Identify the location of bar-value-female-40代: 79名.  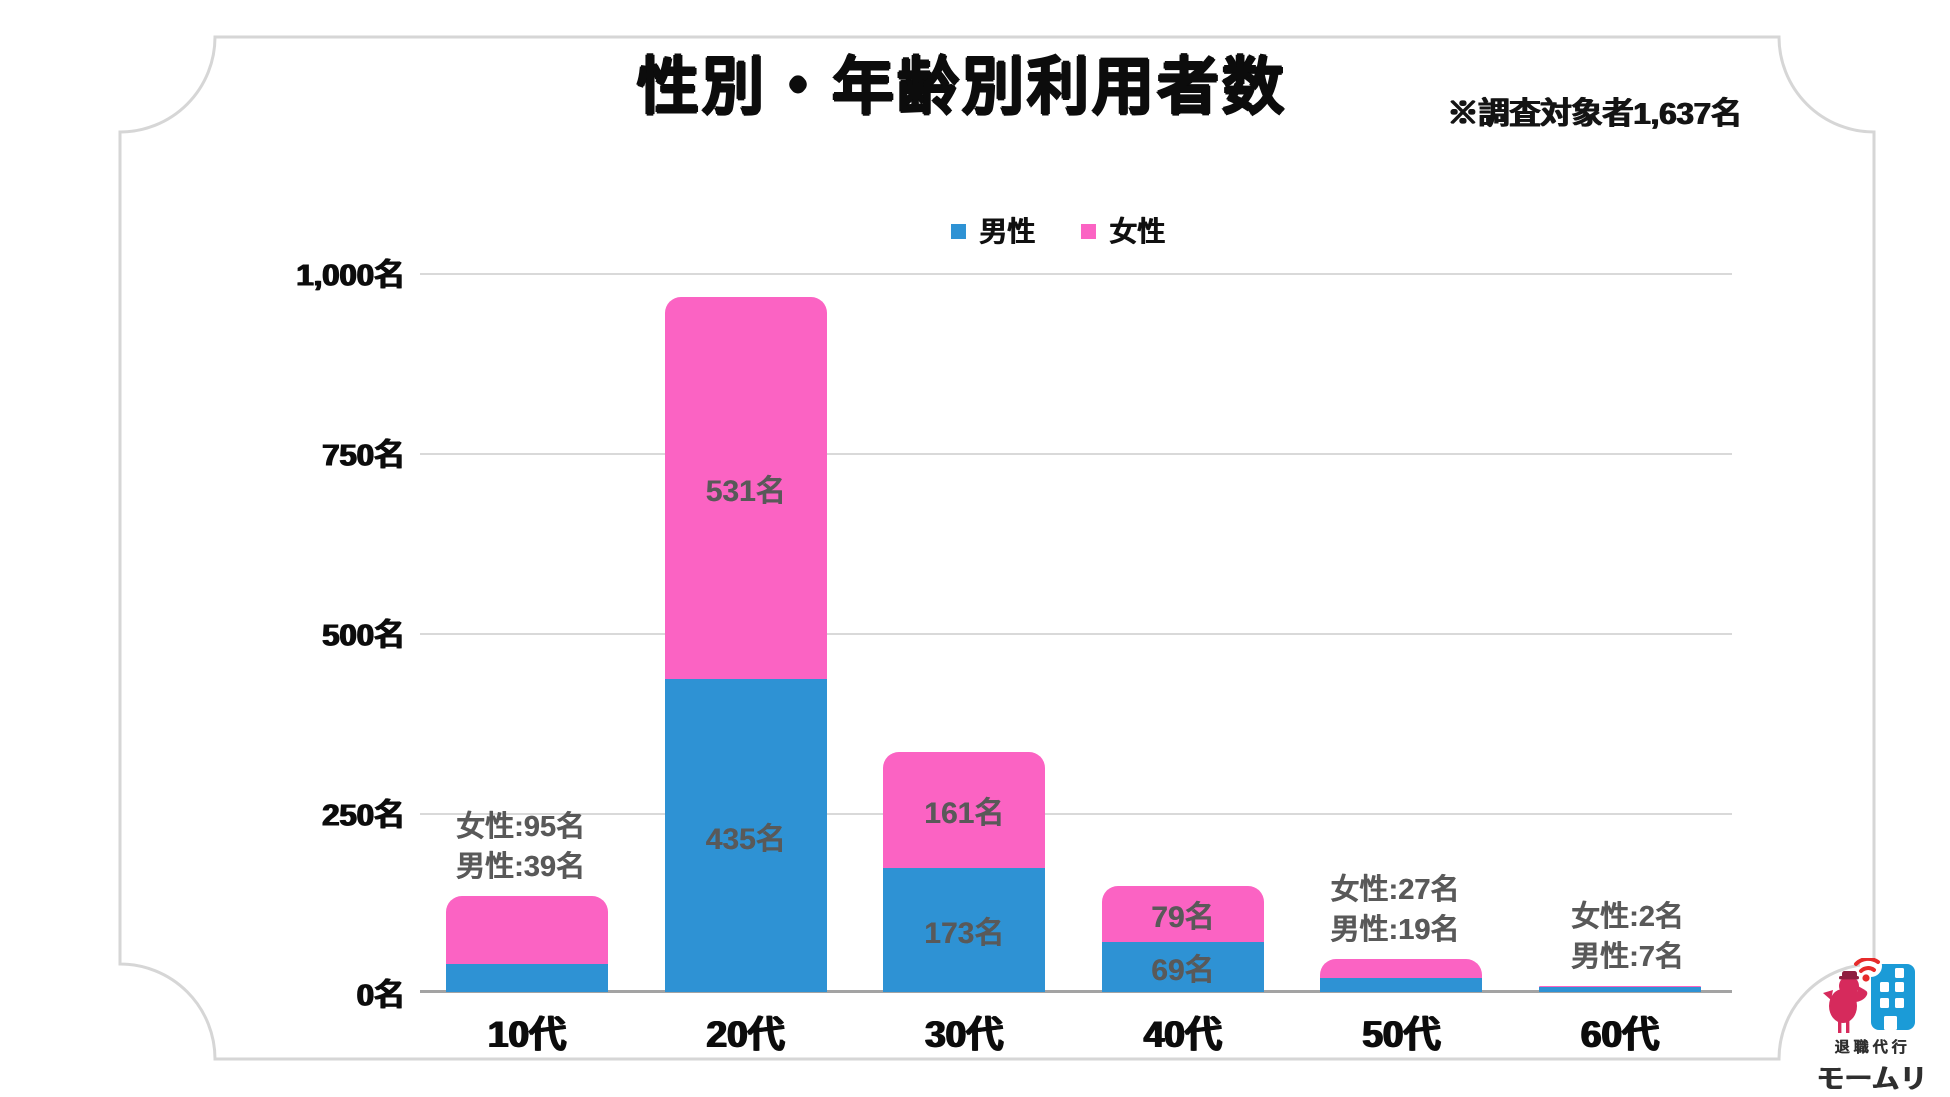
(1183, 917).